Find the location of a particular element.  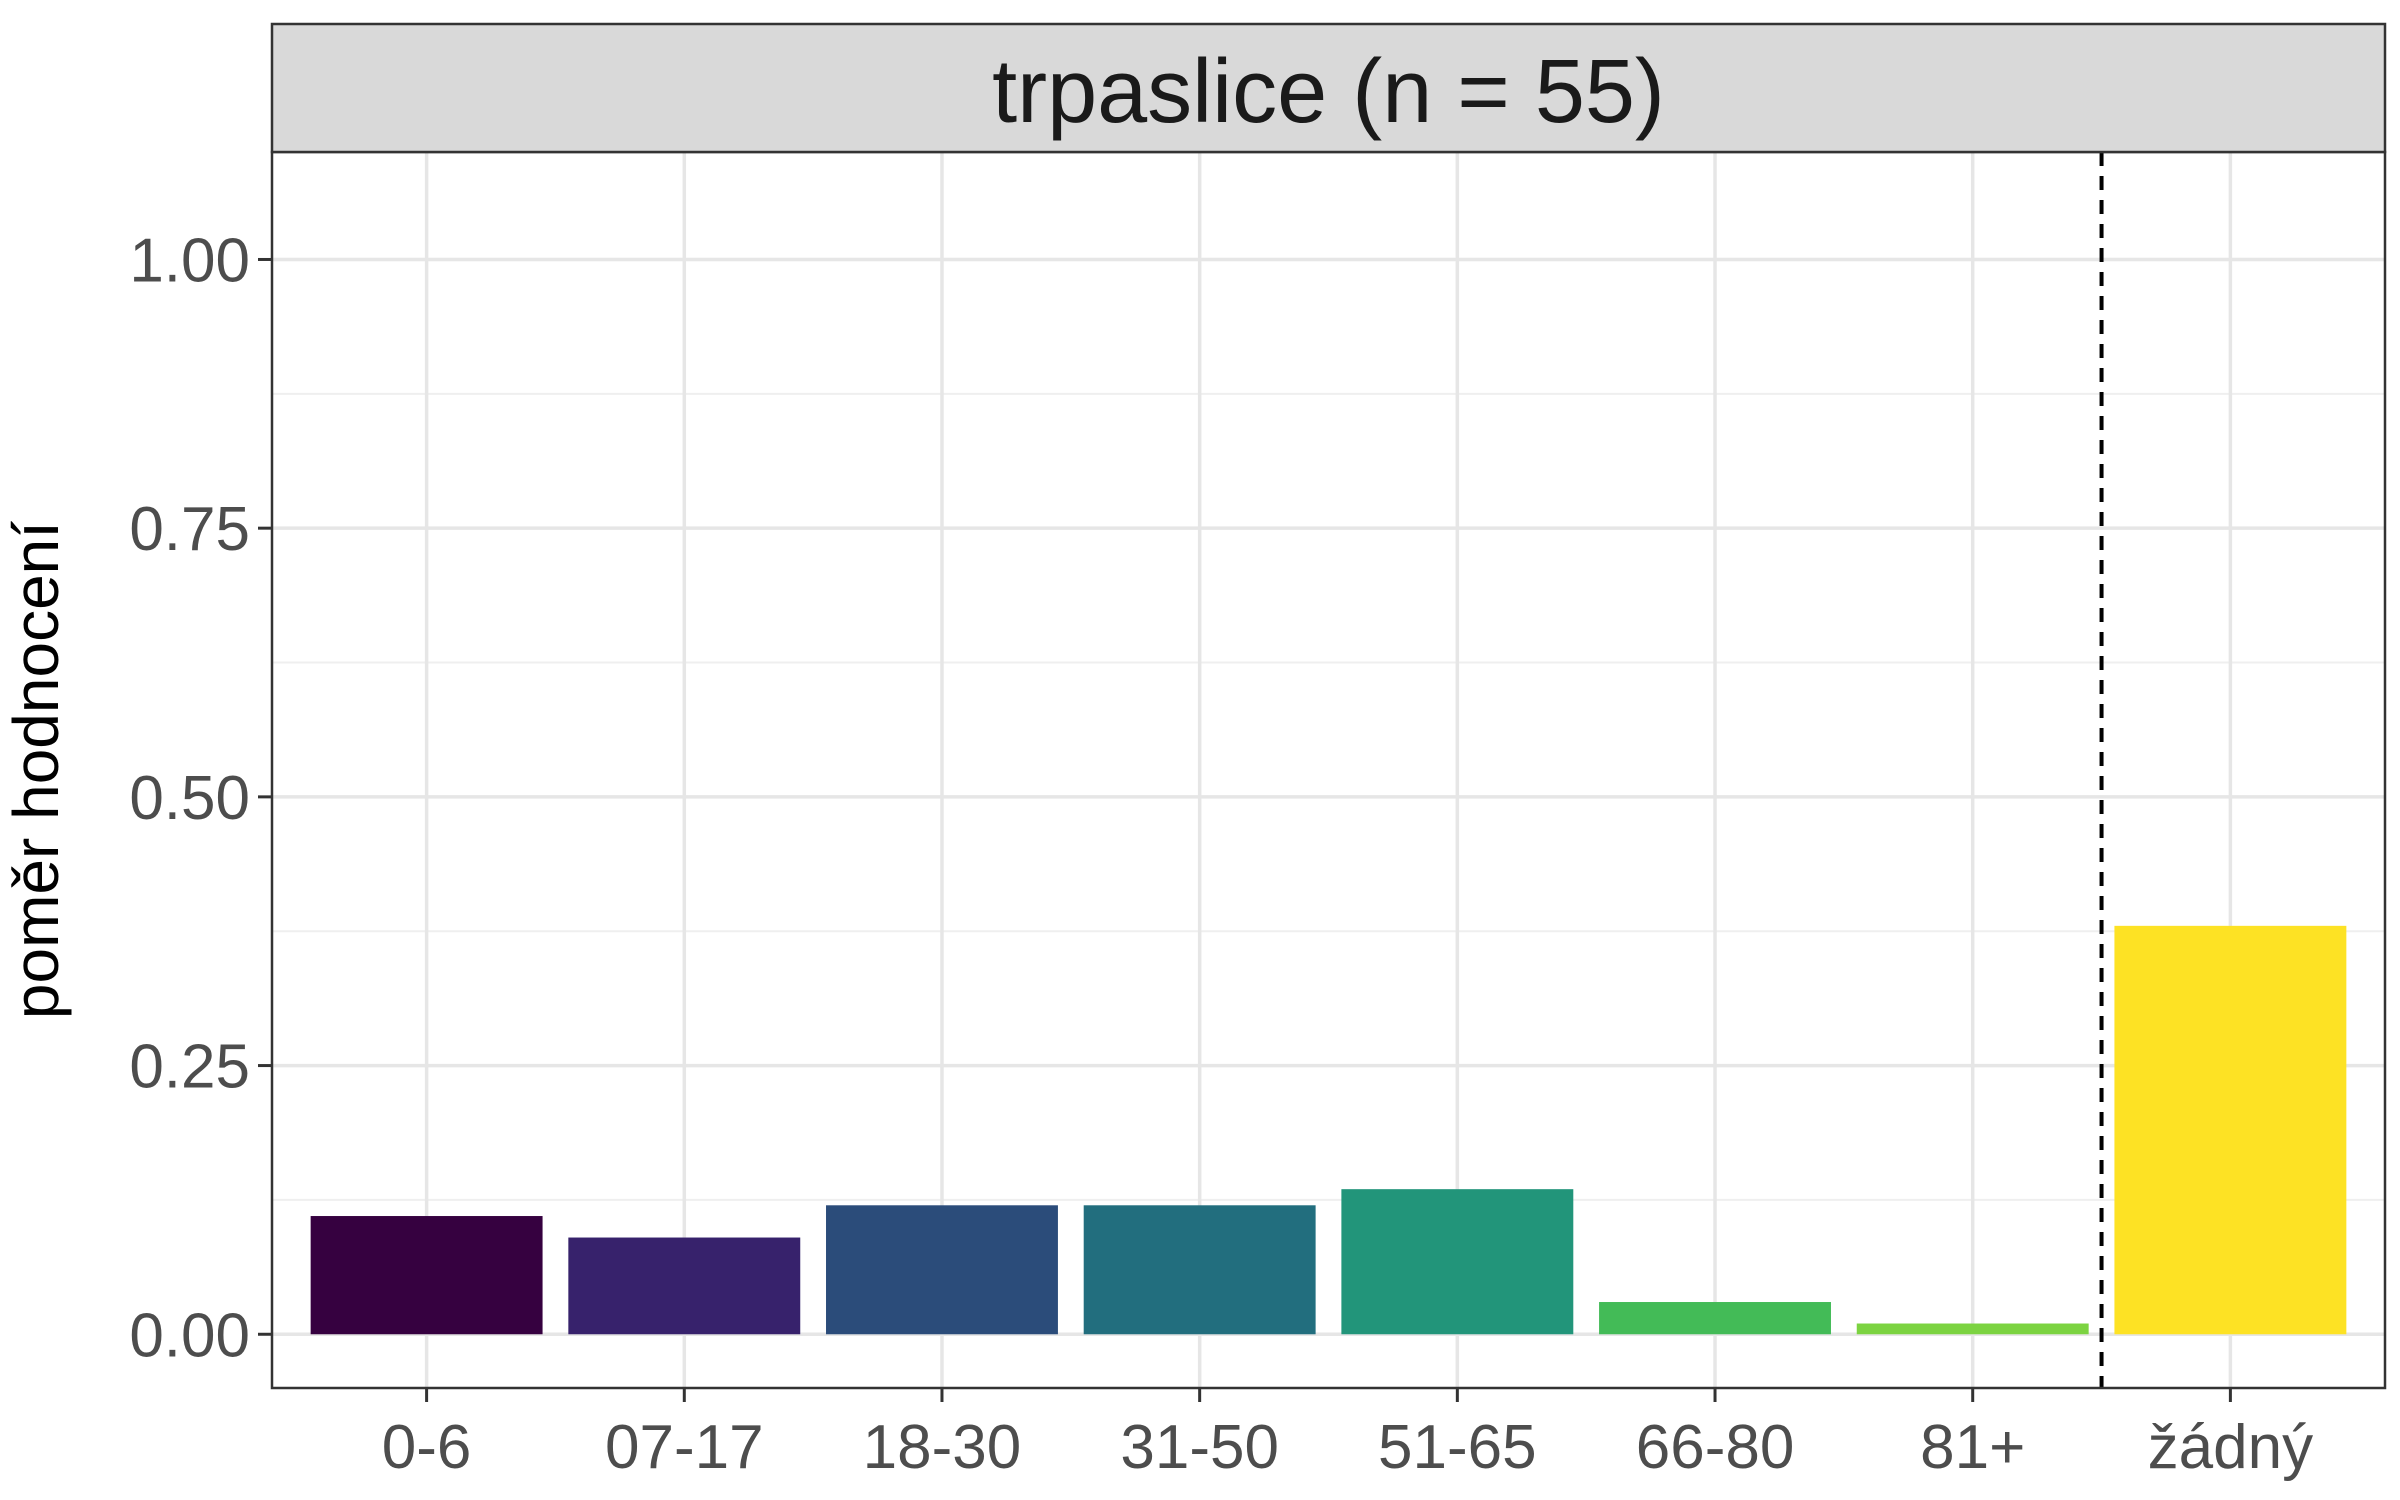

y-tick-label: 1.00 is located at coordinates (189, 260).